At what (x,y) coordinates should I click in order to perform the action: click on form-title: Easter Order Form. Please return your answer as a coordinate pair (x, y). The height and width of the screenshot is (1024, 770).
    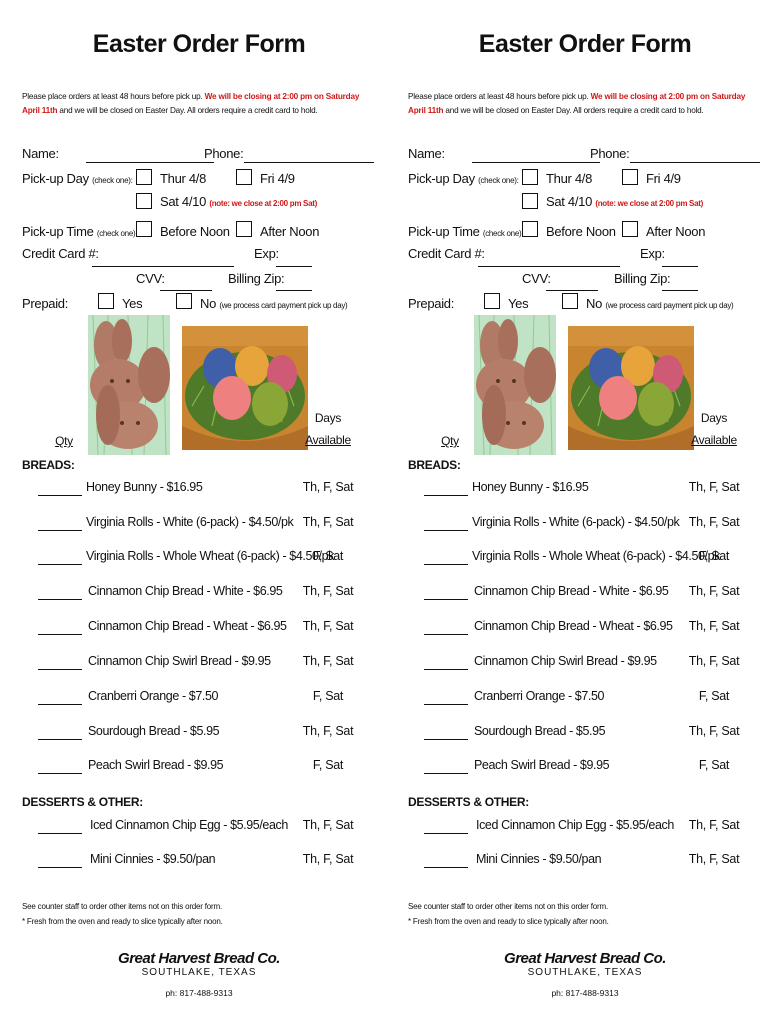
    Looking at the image, I should click on (199, 44).